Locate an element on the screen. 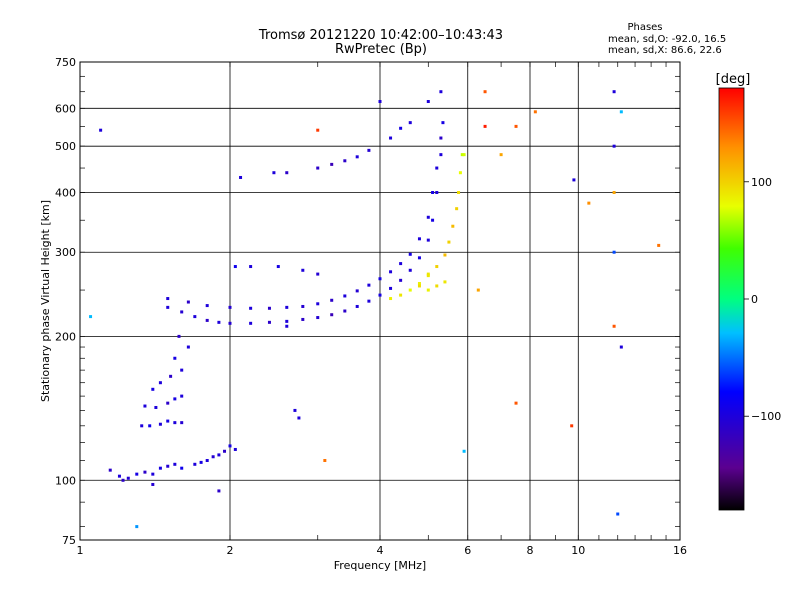  colorbar-tick-label: 100 is located at coordinates (761, 182).